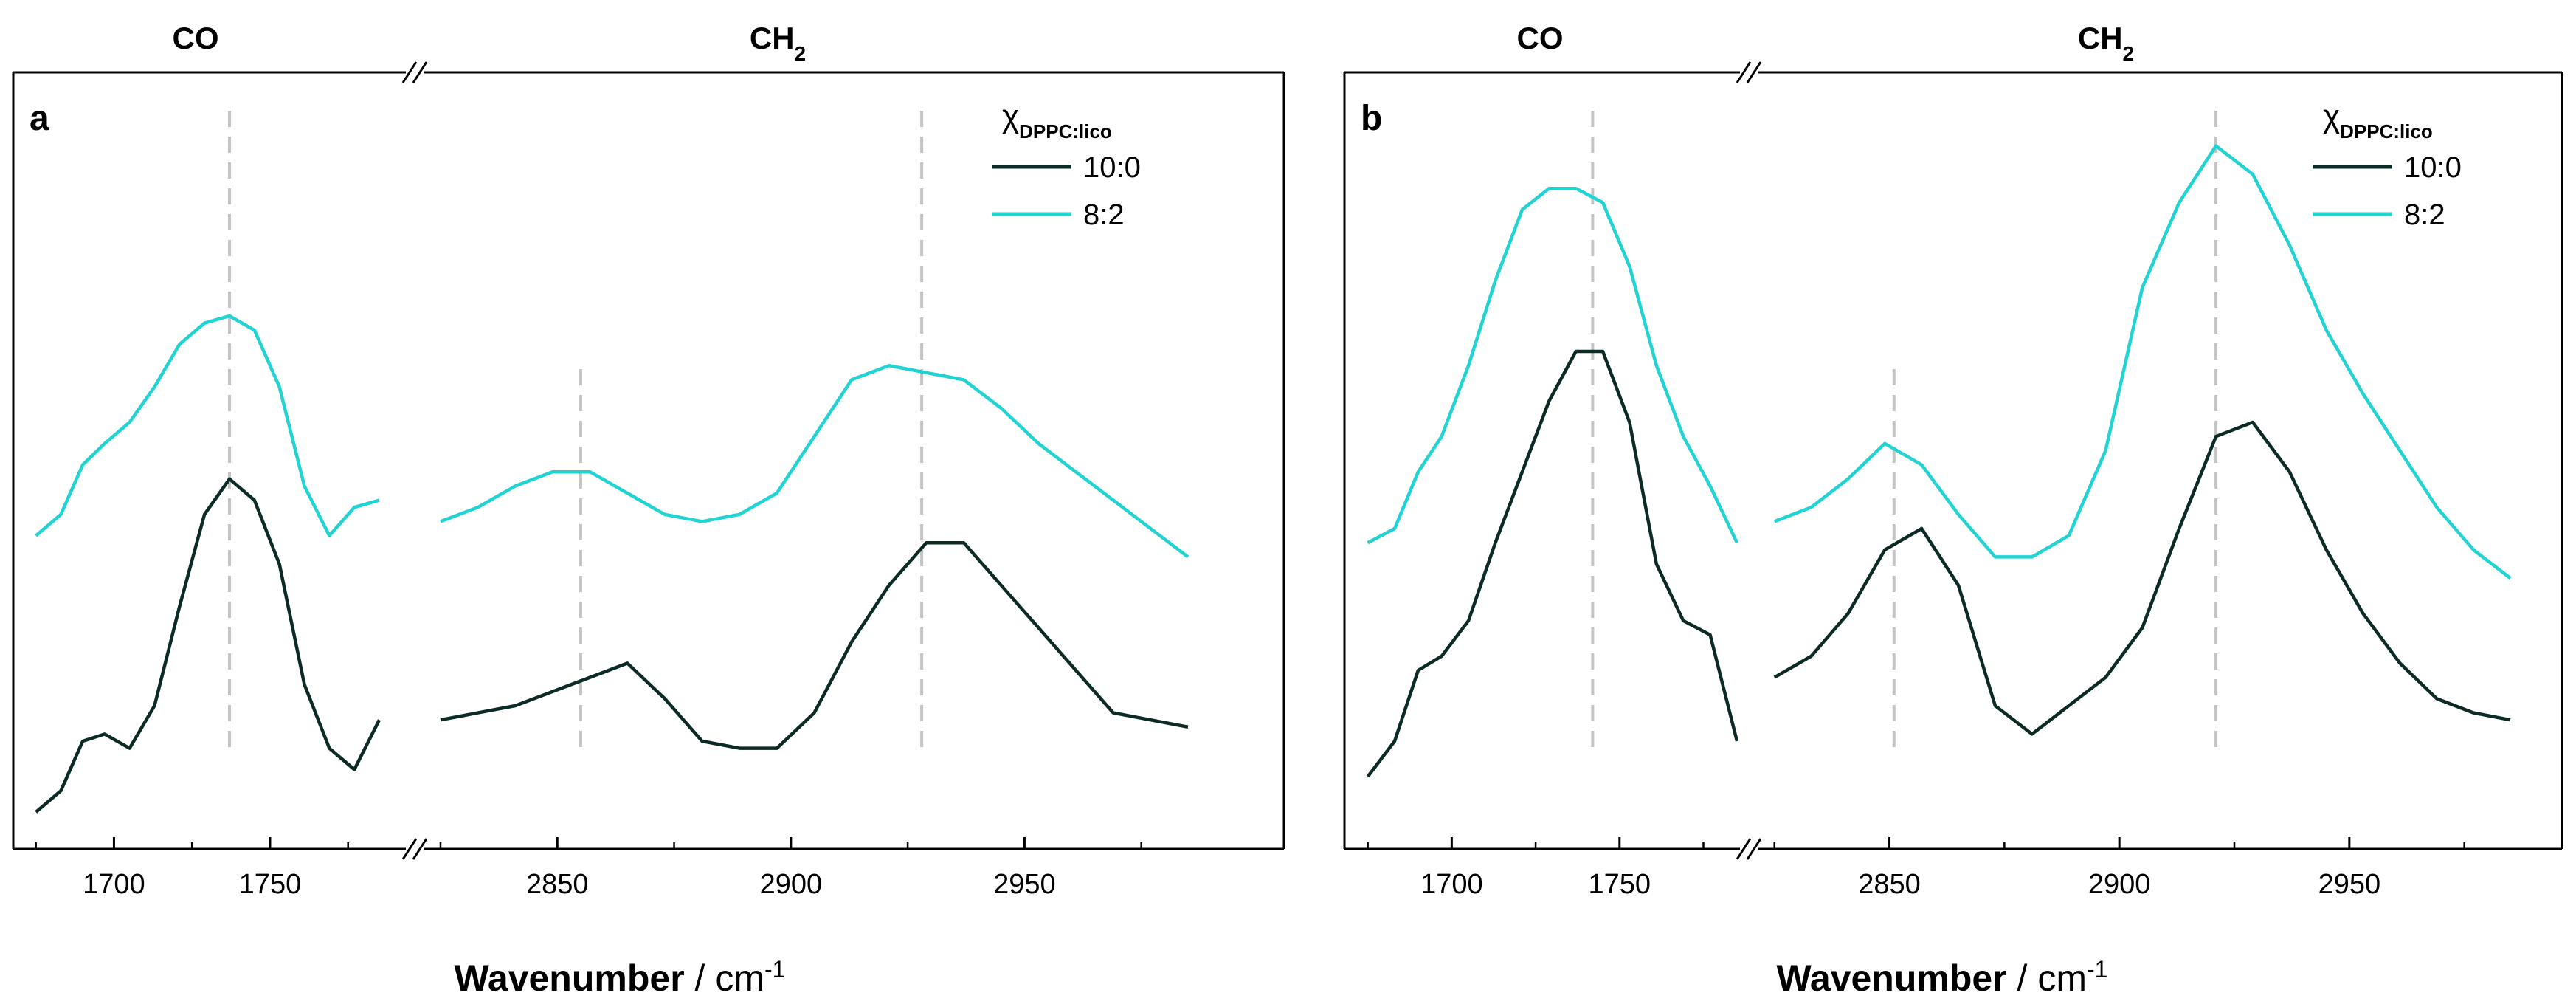  Describe the element at coordinates (1943, 977) in the screenshot. I see `x-axis-label-b: Wavenumber / cm-1` at that location.